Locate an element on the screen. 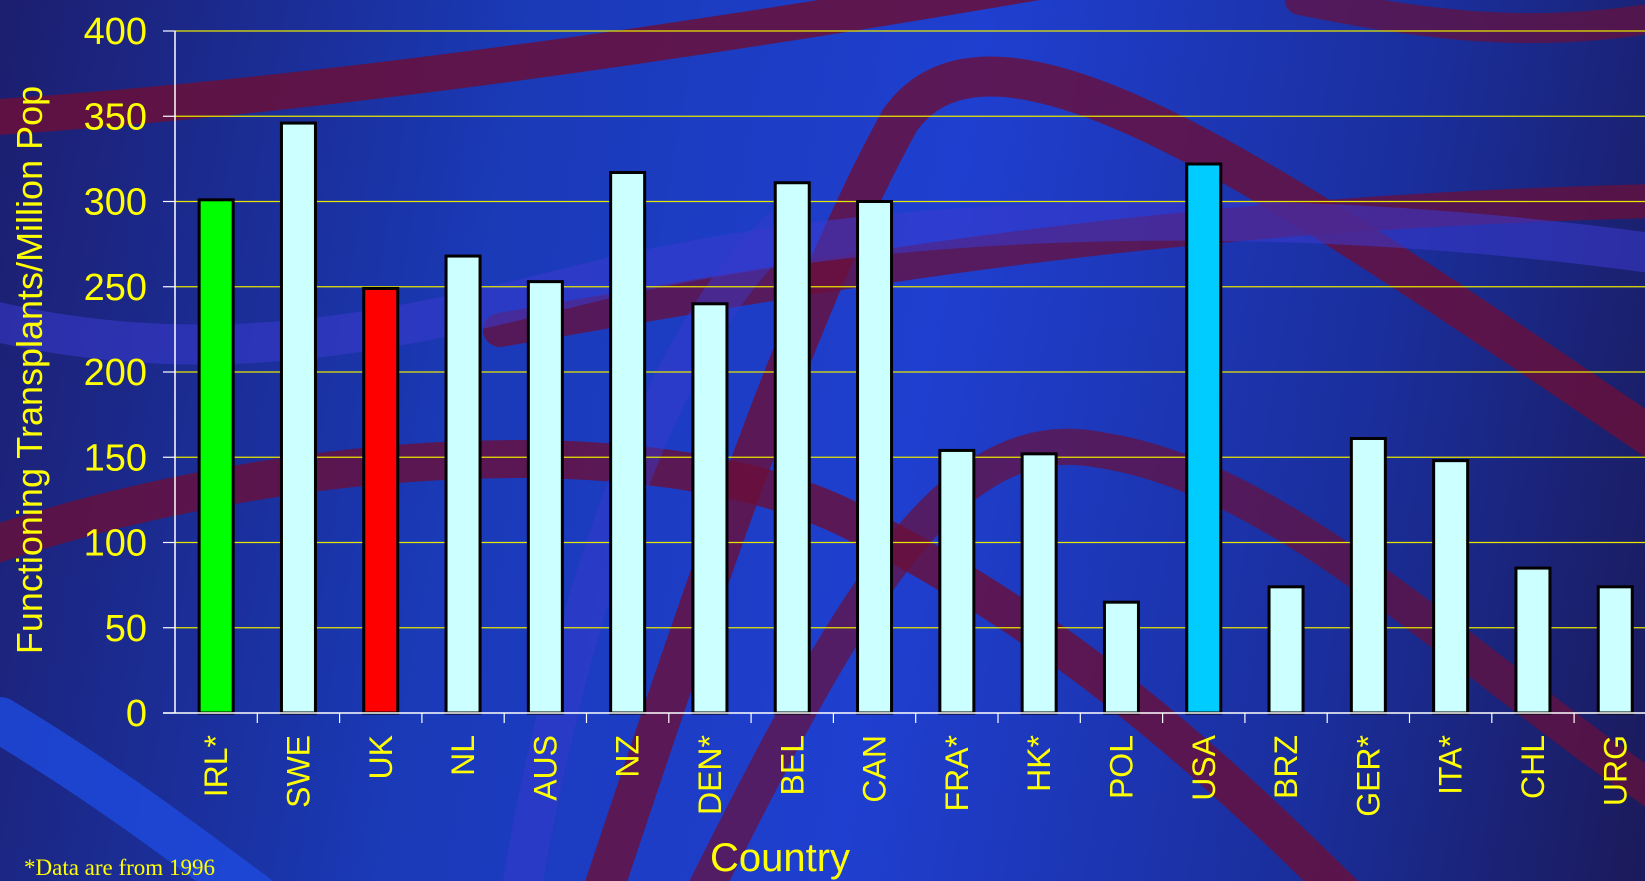 This screenshot has width=1645, height=881. x-tick-label: GER* is located at coordinates (1368, 776).